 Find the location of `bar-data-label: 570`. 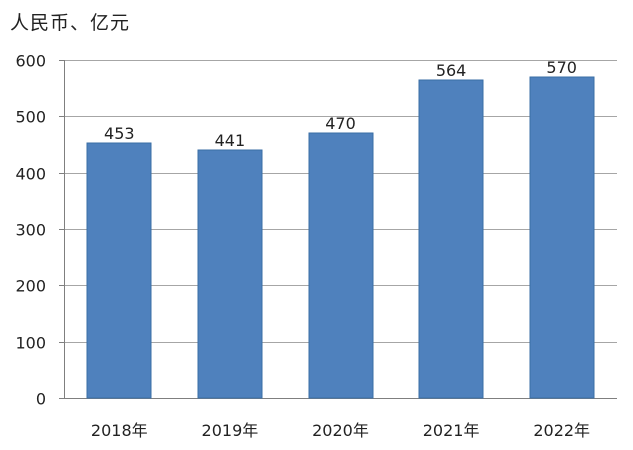

bar-data-label: 570 is located at coordinates (561, 67).